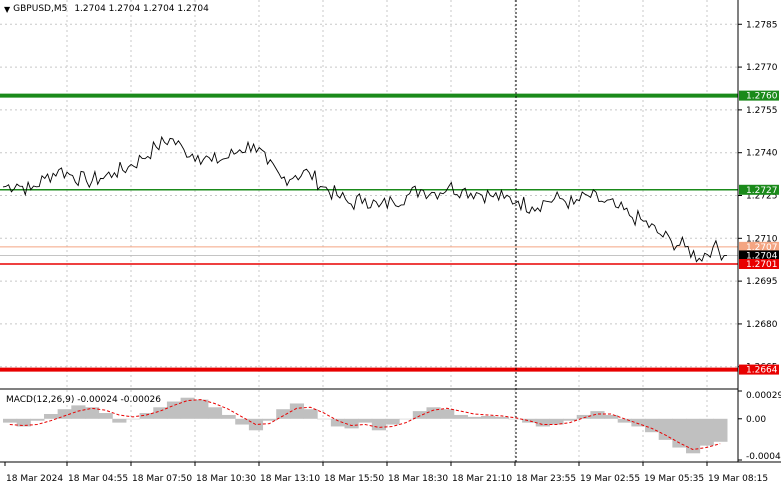 This screenshot has height=489, width=781. I want to click on chart-title: ▼ GBPUSD,M5 1.2704 1.2704 1.2704 1.2704, so click(106, 9).